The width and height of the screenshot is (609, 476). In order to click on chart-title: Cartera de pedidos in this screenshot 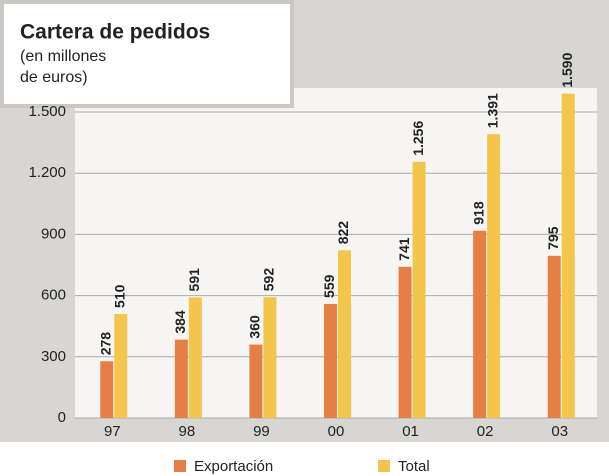, I will do `click(115, 32)`.